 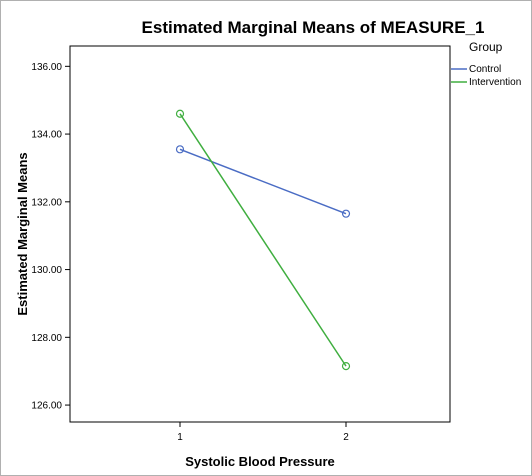 I want to click on y-tick-label: 134.00, so click(x=46, y=135).